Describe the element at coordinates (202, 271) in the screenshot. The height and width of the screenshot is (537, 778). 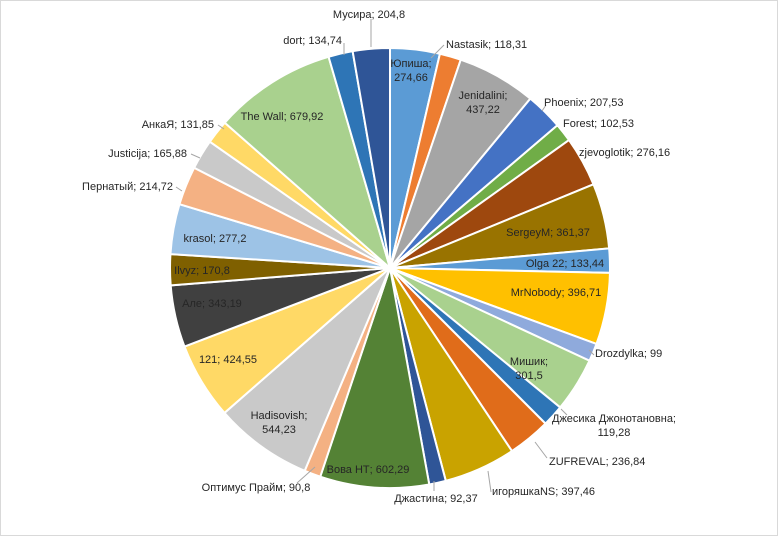
I see `data-label: Ilvyz; 170,8` at that location.